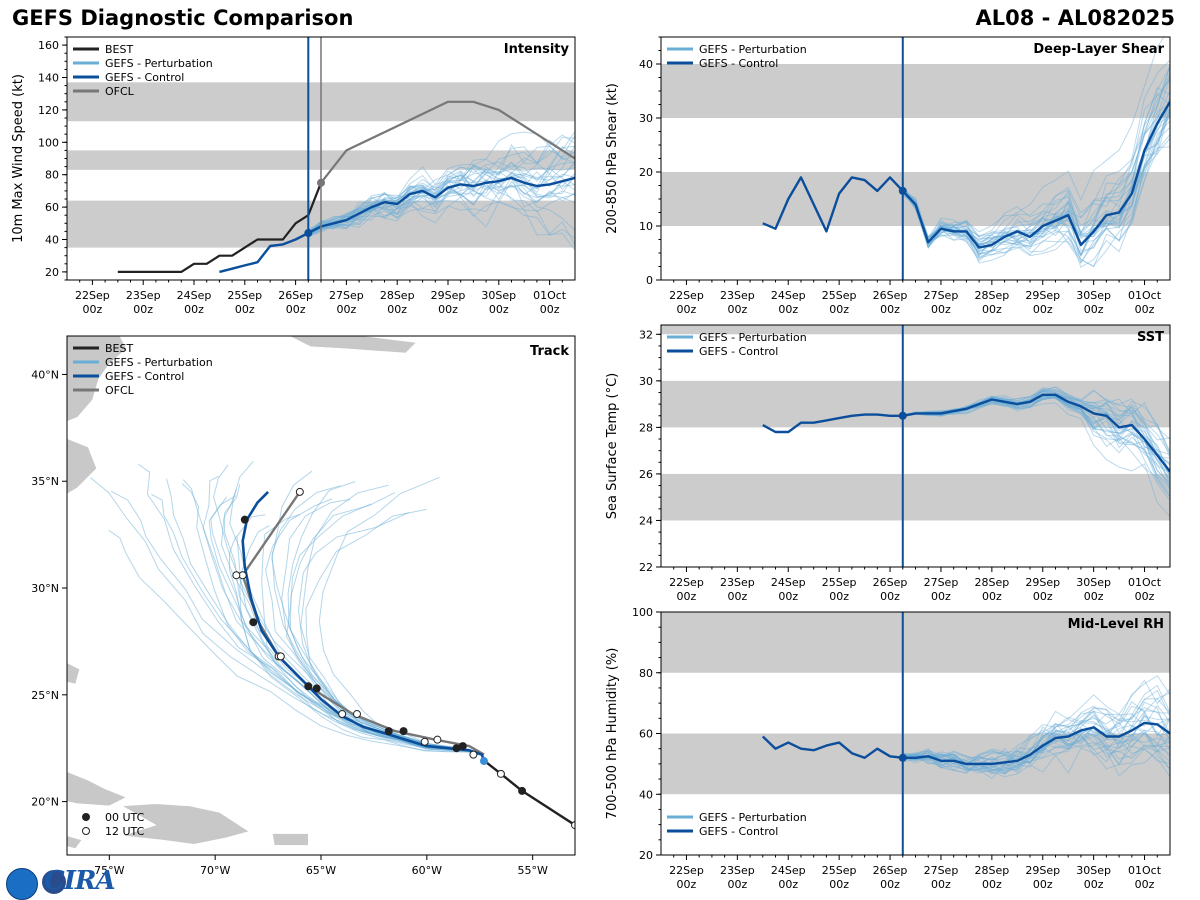 The image size is (1200, 900). Describe the element at coordinates (125, 817) in the screenshot. I see `marker-legend-label: 00 UTC` at that location.